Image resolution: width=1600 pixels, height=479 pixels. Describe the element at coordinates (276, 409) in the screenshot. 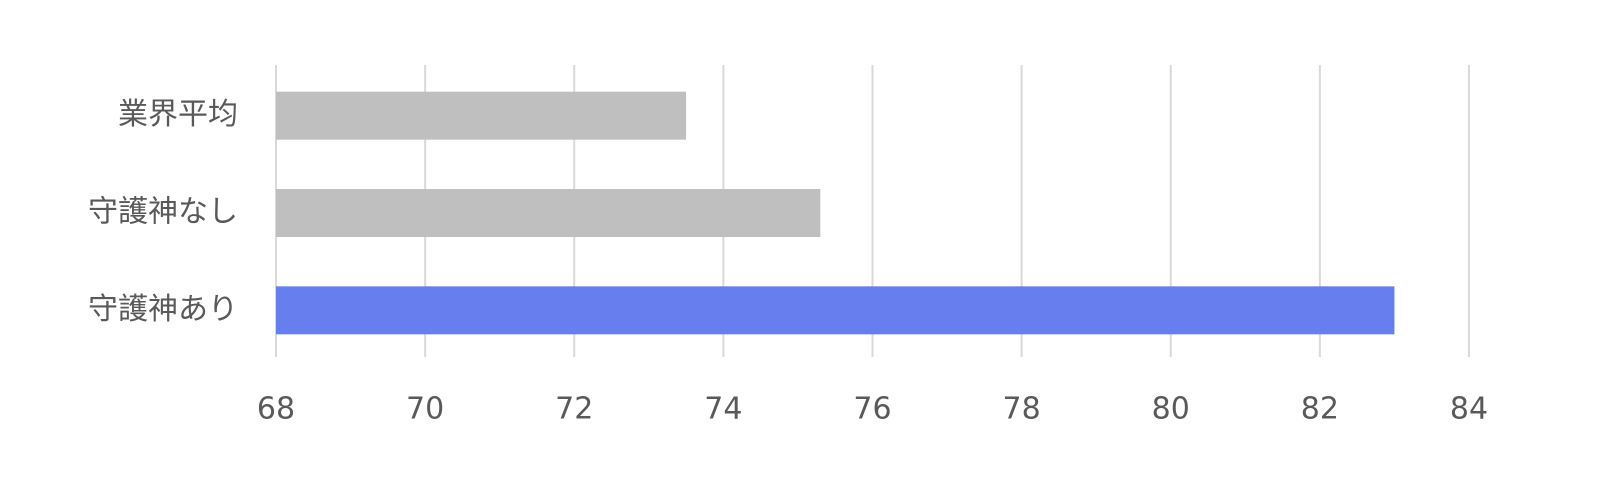

I see `x-tick-label: 68` at that location.